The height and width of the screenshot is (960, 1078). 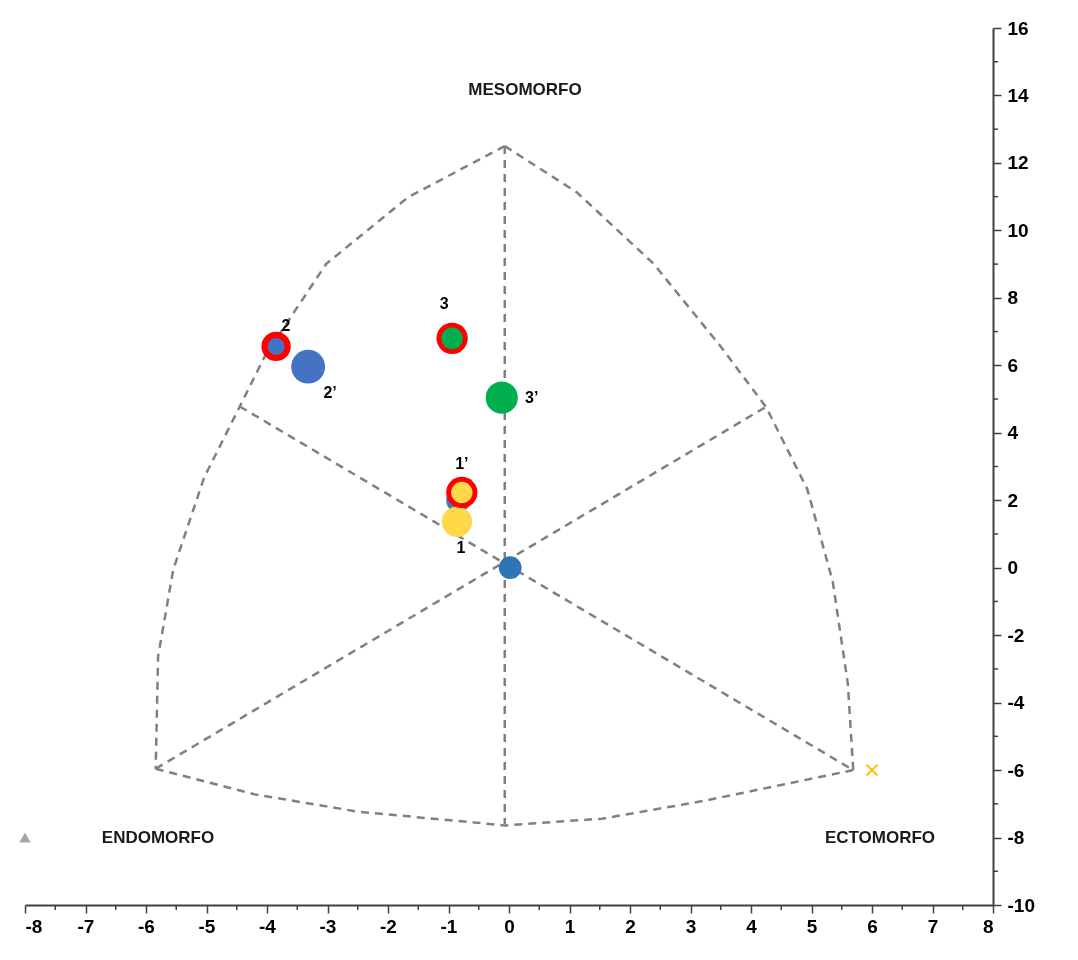 I want to click on x-tick-label: -3, so click(x=328, y=926).